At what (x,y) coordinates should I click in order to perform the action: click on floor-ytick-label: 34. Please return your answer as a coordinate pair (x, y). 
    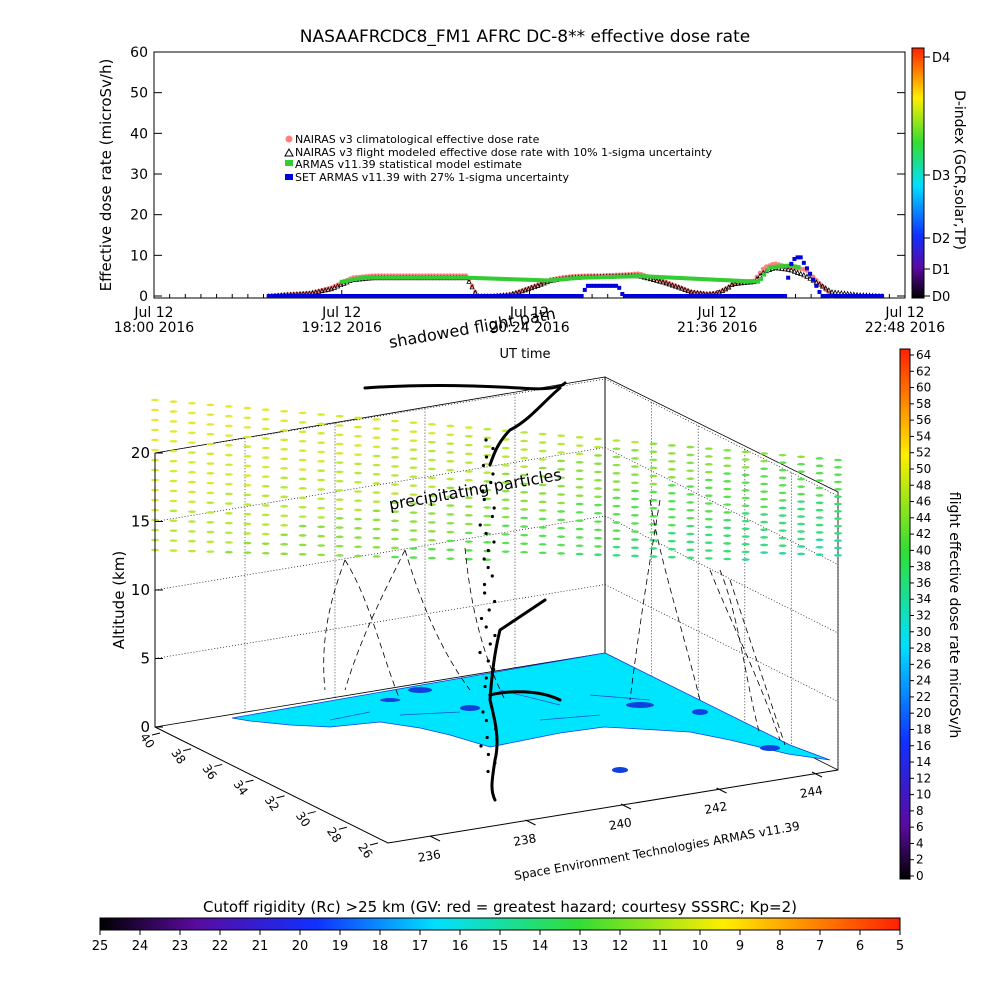
    Looking at the image, I should click on (241, 788).